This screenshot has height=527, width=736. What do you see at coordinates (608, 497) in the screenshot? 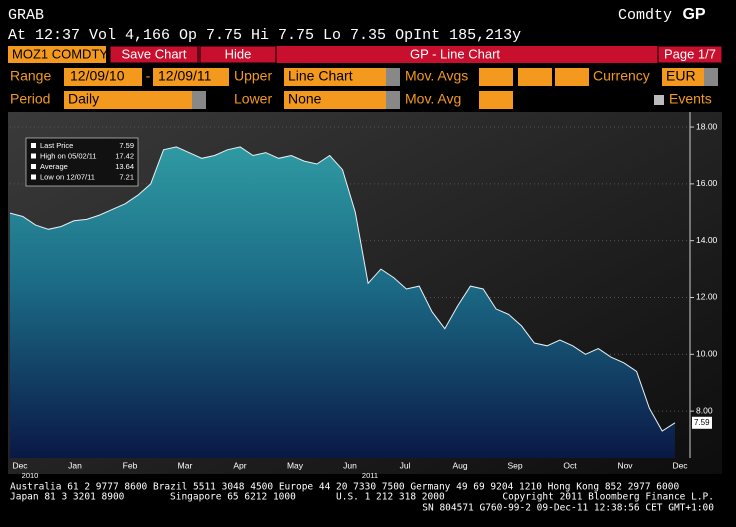
I see `footer-copyright: Copyright 2011 Bloomberg Finance L.P.` at bounding box center [608, 497].